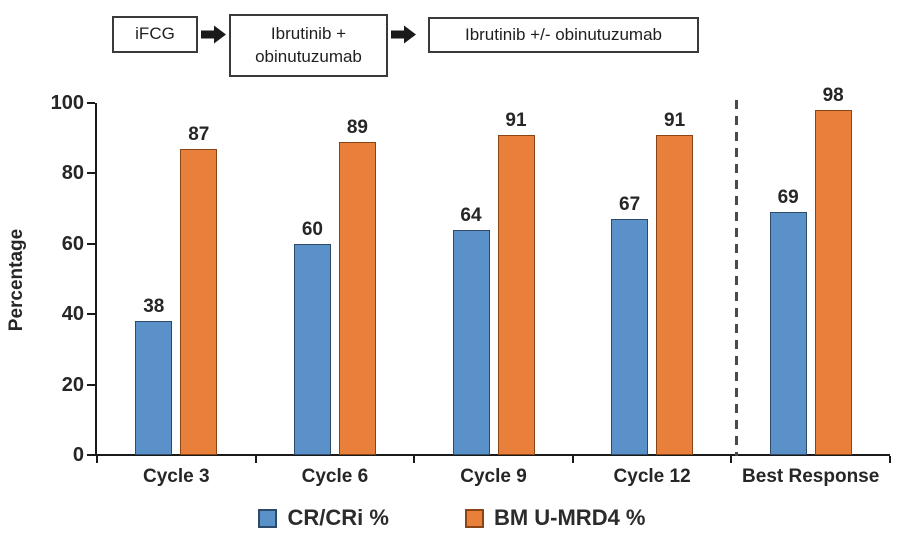 The height and width of the screenshot is (548, 904). Describe the element at coordinates (67, 103) in the screenshot. I see `y-tick-label: 100` at that location.